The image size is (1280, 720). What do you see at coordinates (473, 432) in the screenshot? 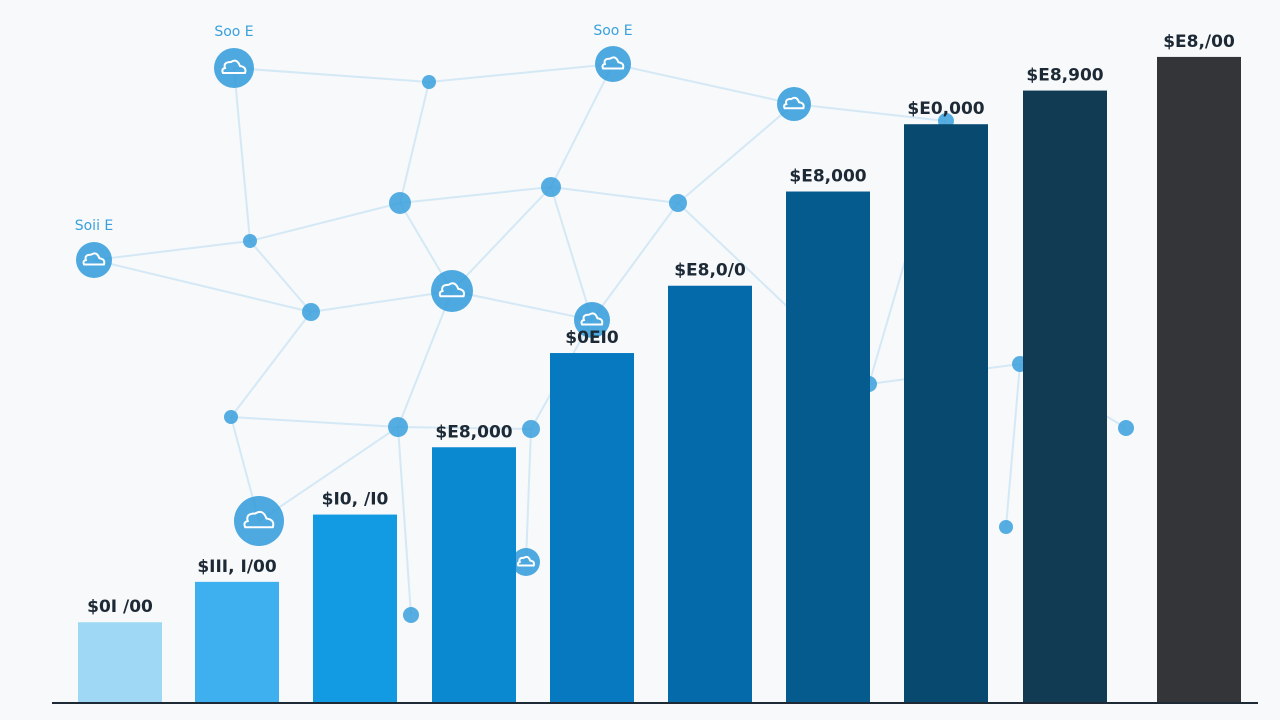
I see `bar-value-label-4: $E8,000` at bounding box center [473, 432].